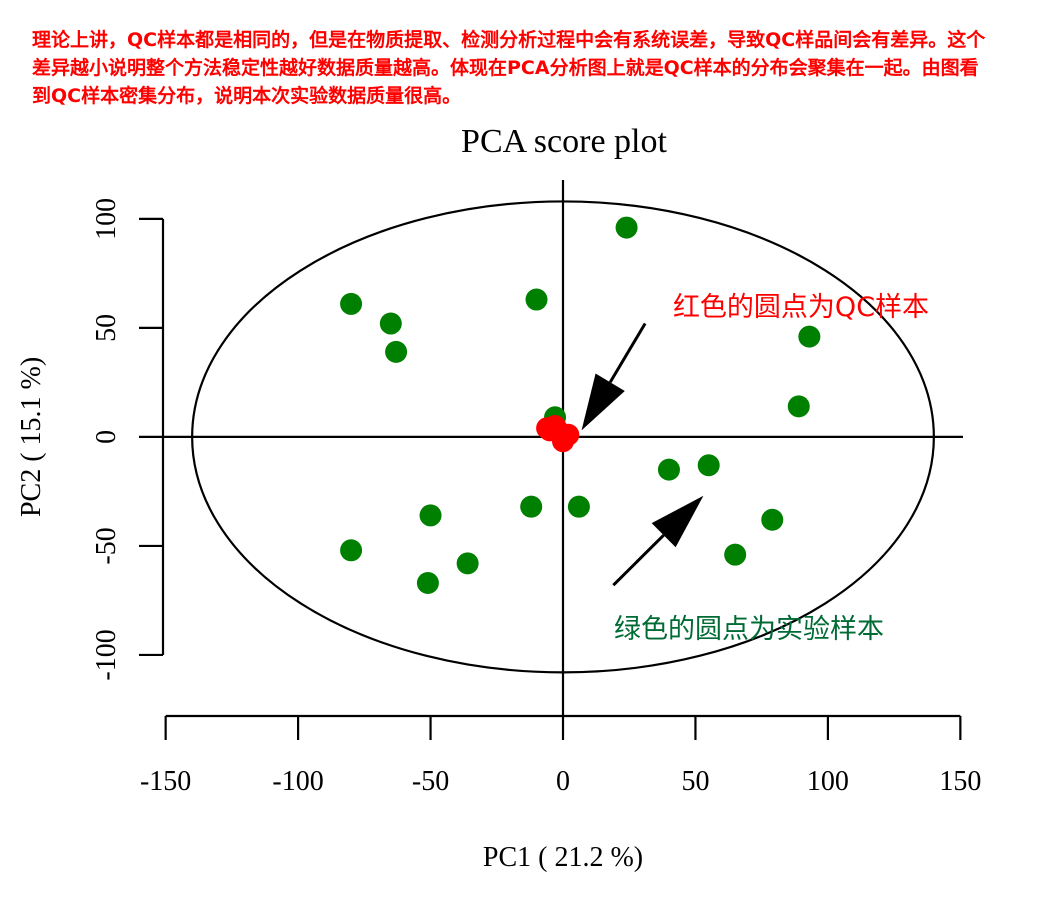  Describe the element at coordinates (31, 437) in the screenshot. I see `y-axis-label: PC2 ( 15.1 %)` at that location.